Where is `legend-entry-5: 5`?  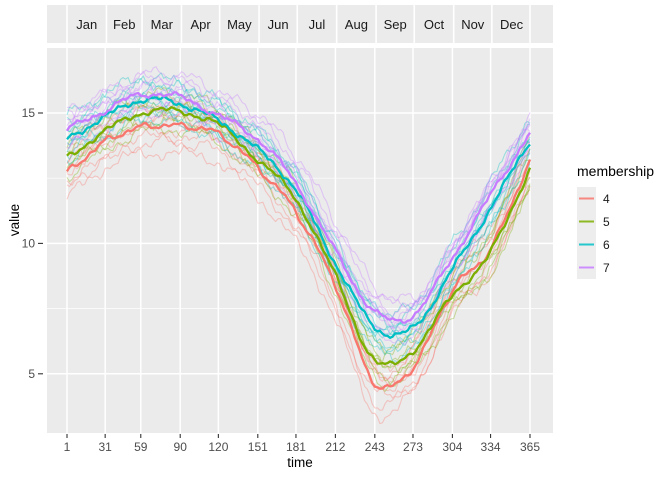
legend-entry-5: 5 is located at coordinates (615, 221).